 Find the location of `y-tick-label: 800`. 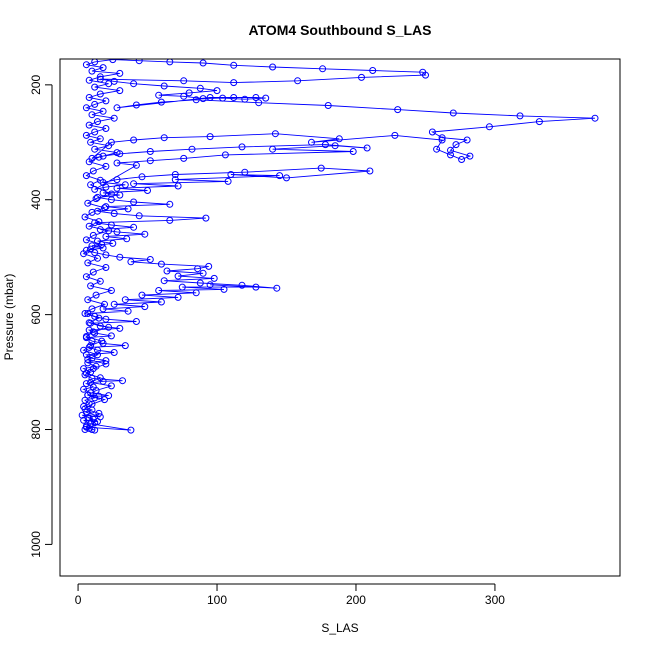

y-tick-label: 800 is located at coordinates (36, 429).